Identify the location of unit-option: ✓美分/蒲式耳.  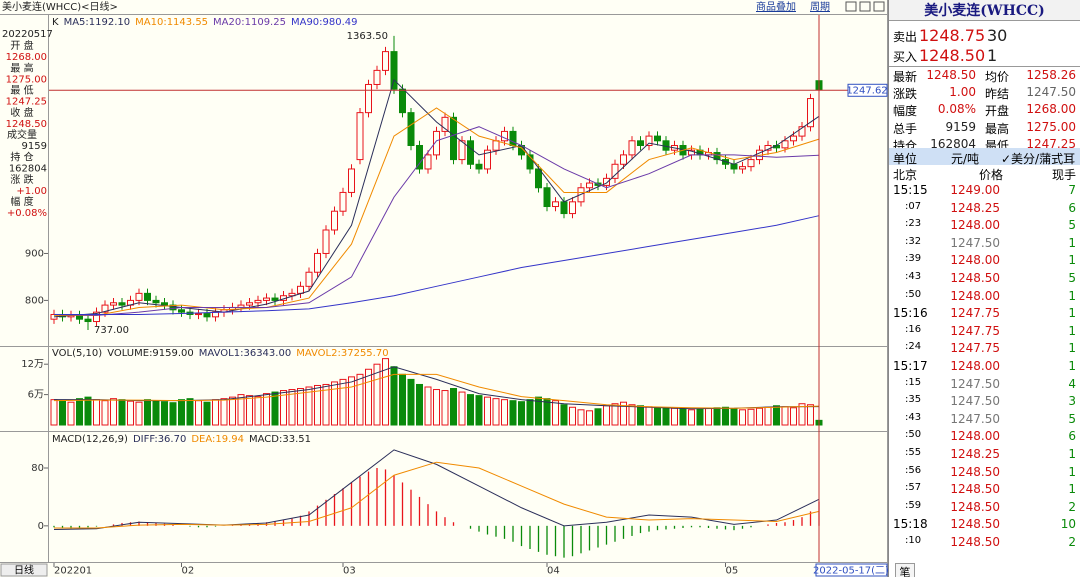
(1038, 159).